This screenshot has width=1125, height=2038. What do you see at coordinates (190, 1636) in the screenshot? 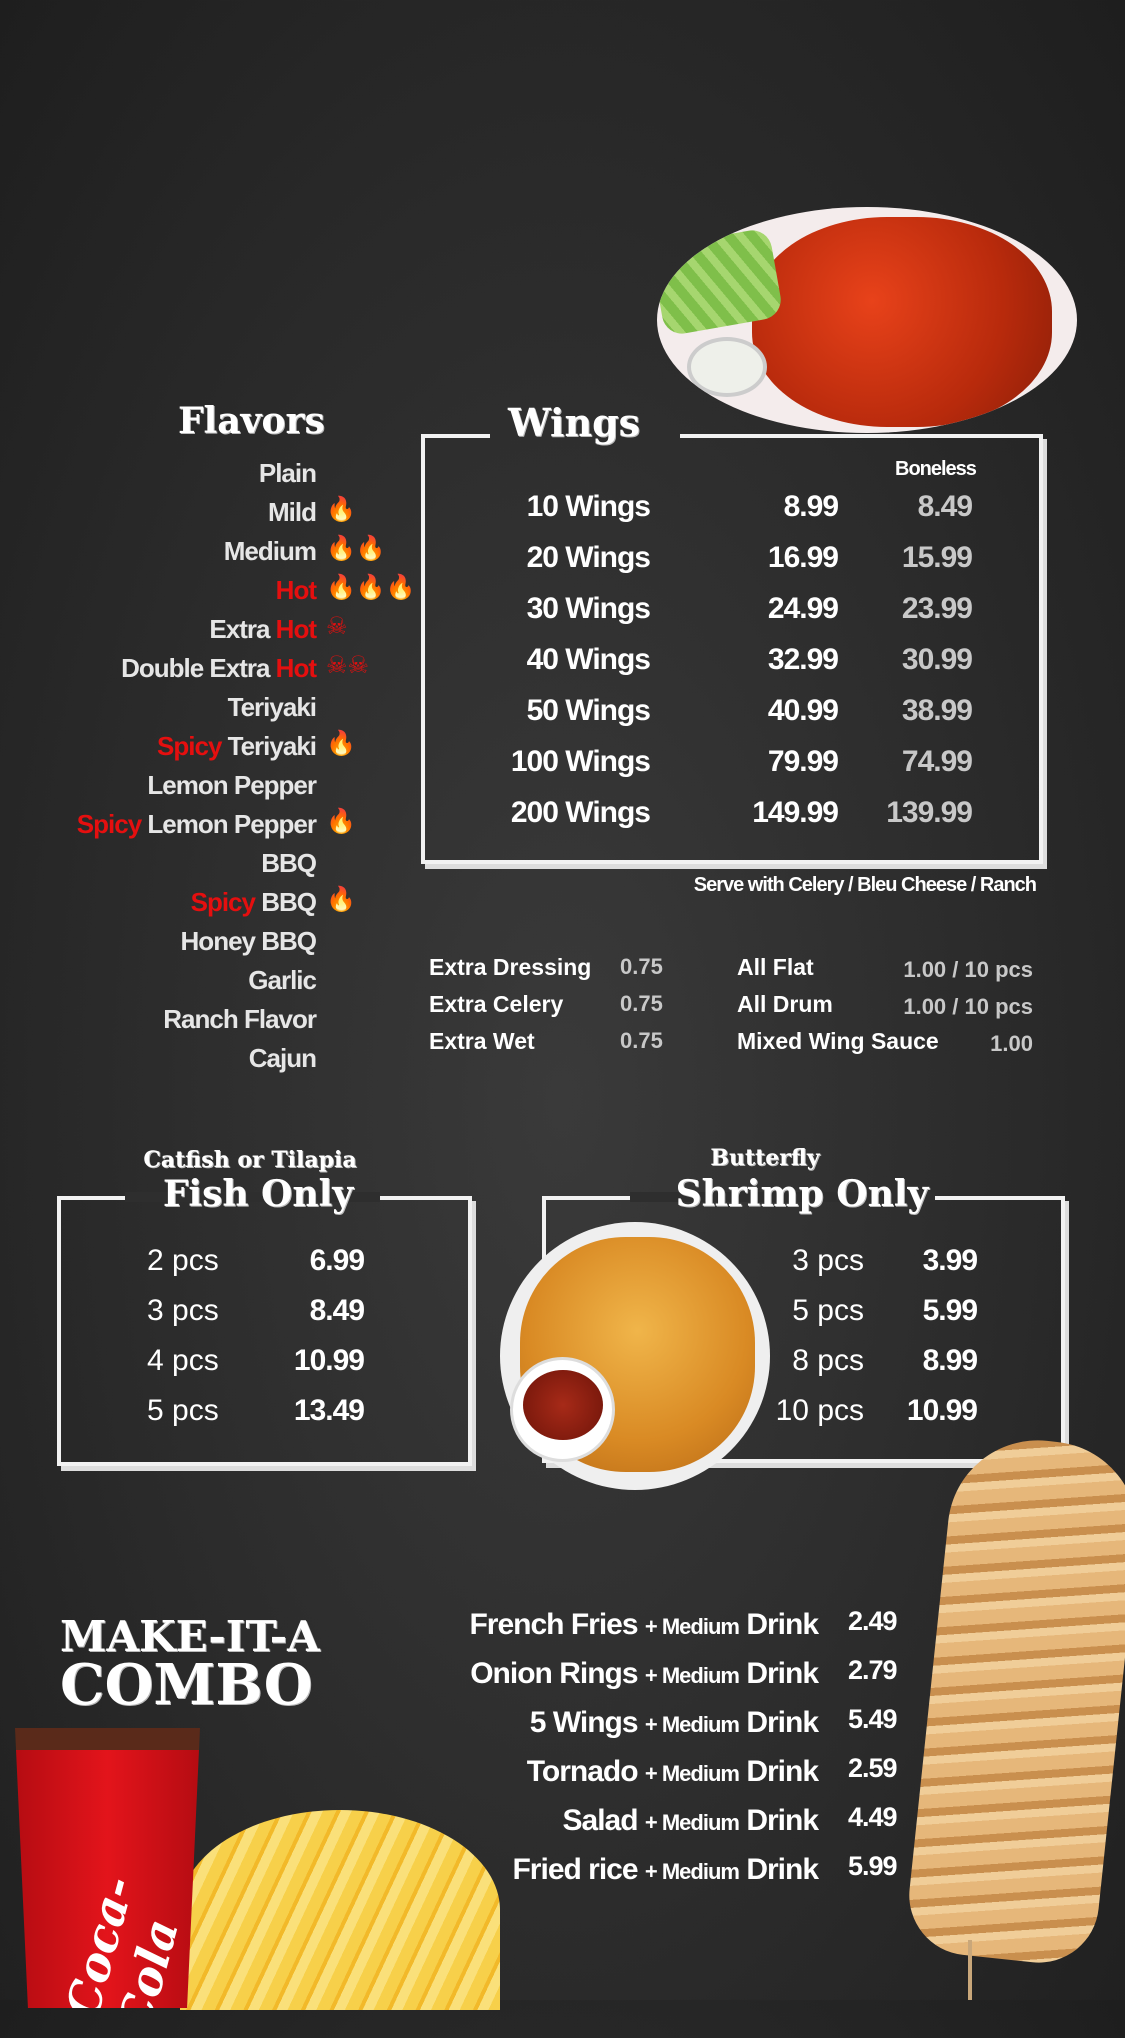
I see `combo-title-line1: MAKE-IT-A` at bounding box center [190, 1636].